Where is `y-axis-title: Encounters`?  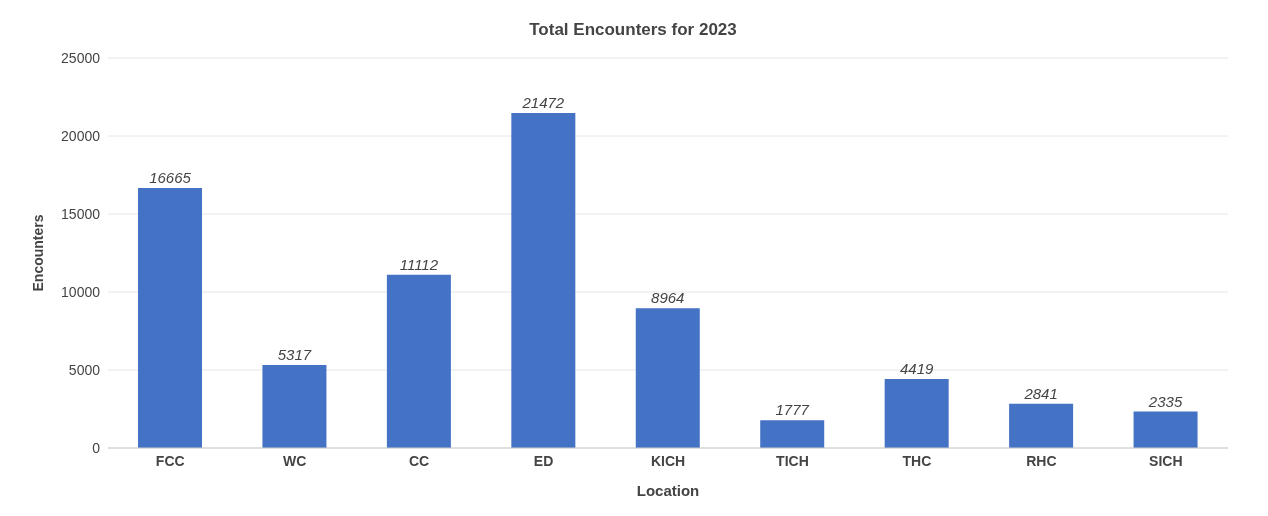
y-axis-title: Encounters is located at coordinates (37, 253).